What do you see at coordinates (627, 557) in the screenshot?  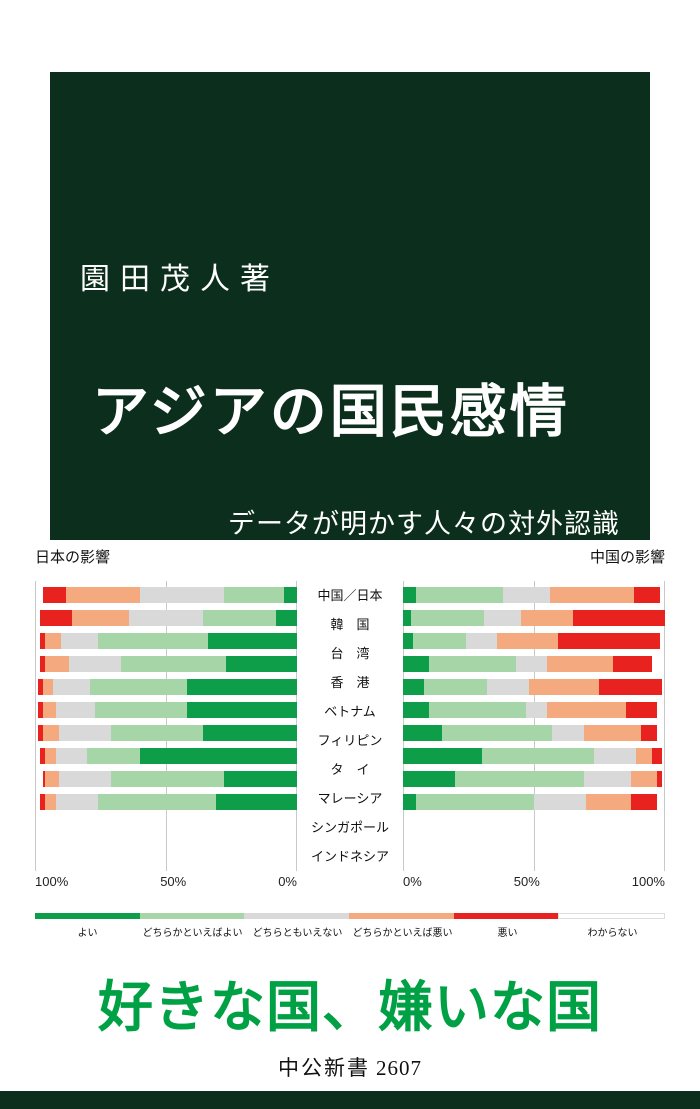 I see `right-chart-header: 中国の影響` at bounding box center [627, 557].